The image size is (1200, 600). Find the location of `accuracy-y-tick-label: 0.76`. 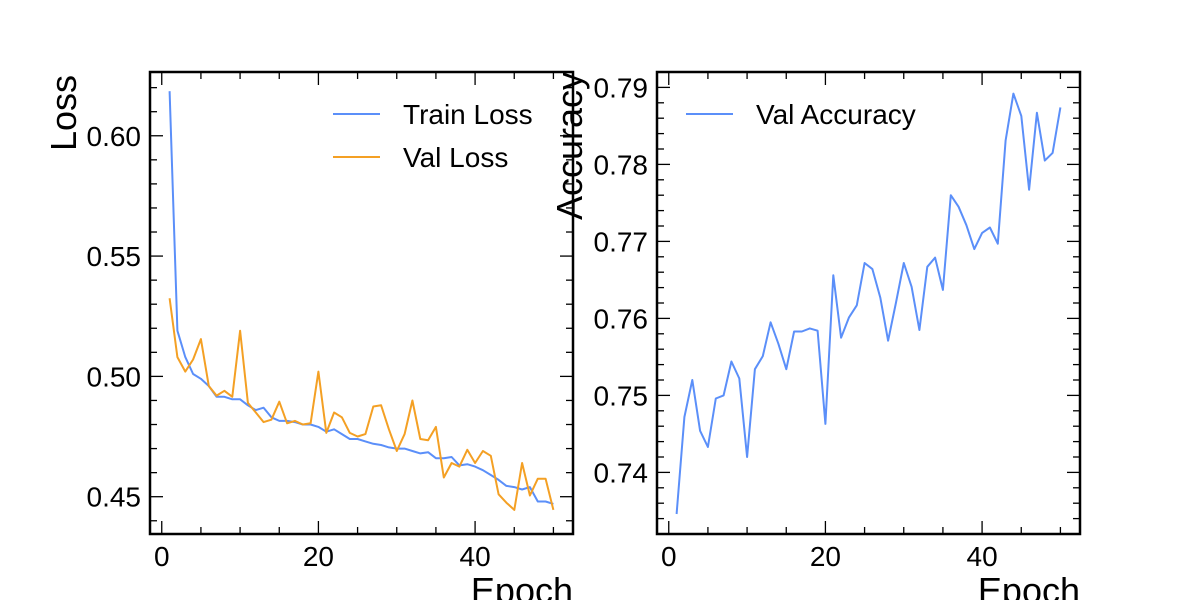

accuracy-y-tick-label: 0.76 is located at coordinates (621, 318).